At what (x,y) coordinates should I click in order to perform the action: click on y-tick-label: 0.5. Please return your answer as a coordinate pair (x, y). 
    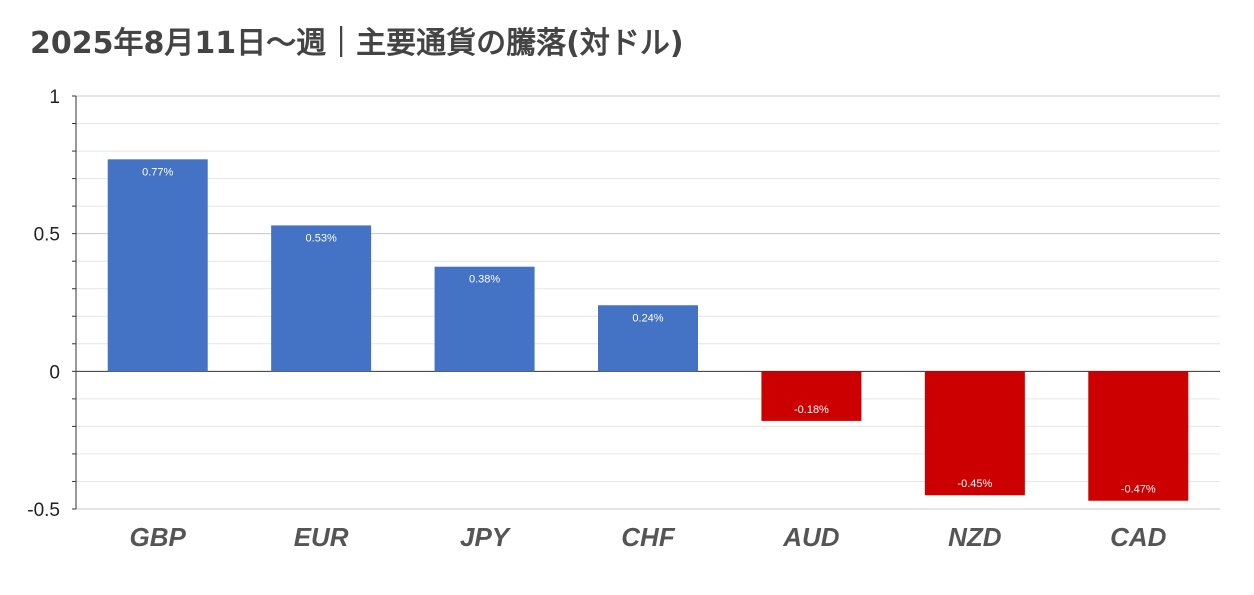
    Looking at the image, I should click on (47, 235).